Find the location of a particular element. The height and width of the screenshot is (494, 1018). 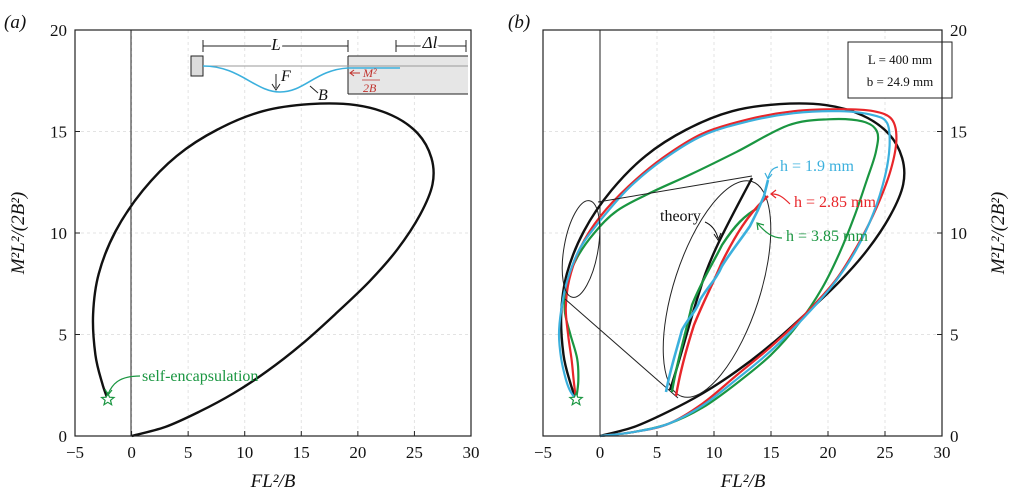

star-marker-a is located at coordinates (108, 399).